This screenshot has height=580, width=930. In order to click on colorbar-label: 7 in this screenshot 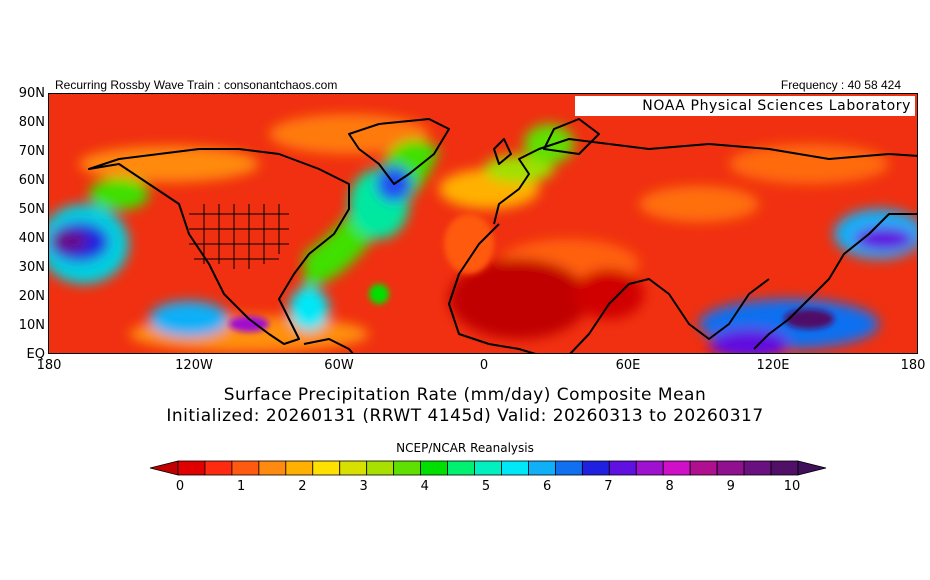, I will do `click(608, 486)`.